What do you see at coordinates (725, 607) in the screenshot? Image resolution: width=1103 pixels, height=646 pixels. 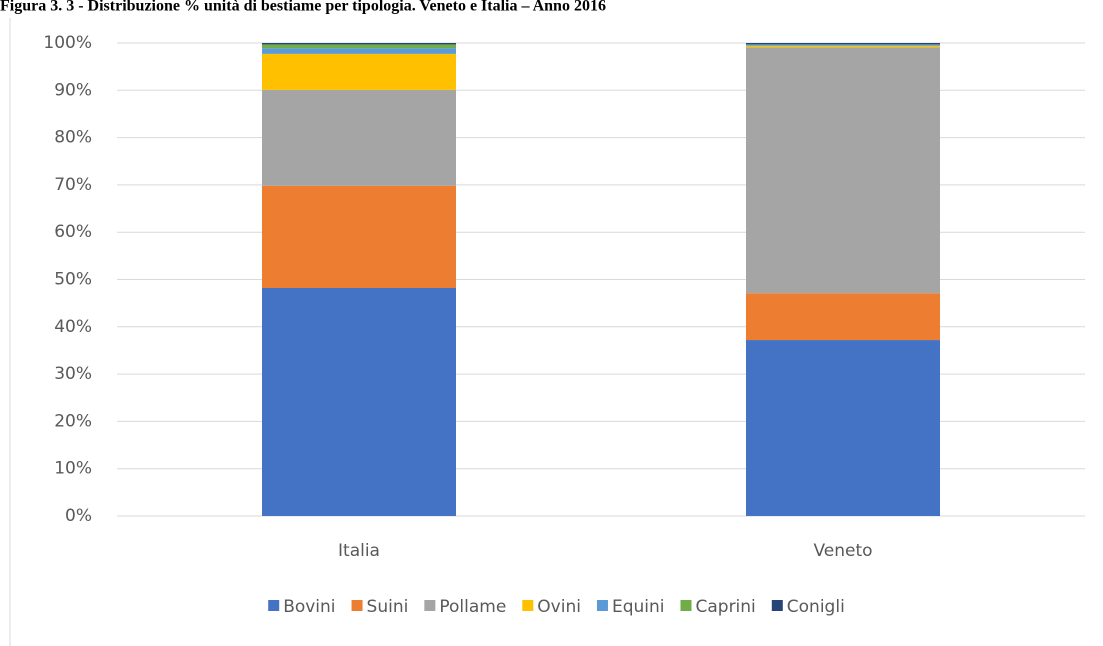 I see `legend-label: Caprini` at bounding box center [725, 607].